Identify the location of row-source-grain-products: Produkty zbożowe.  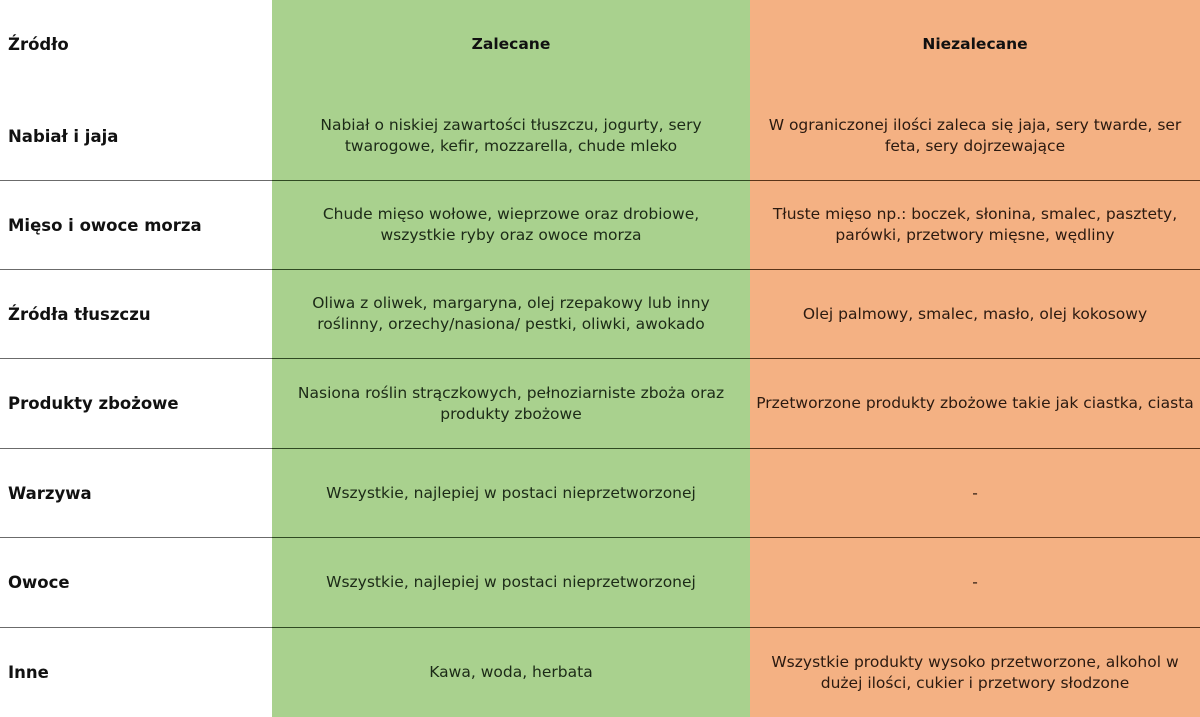
(136, 403).